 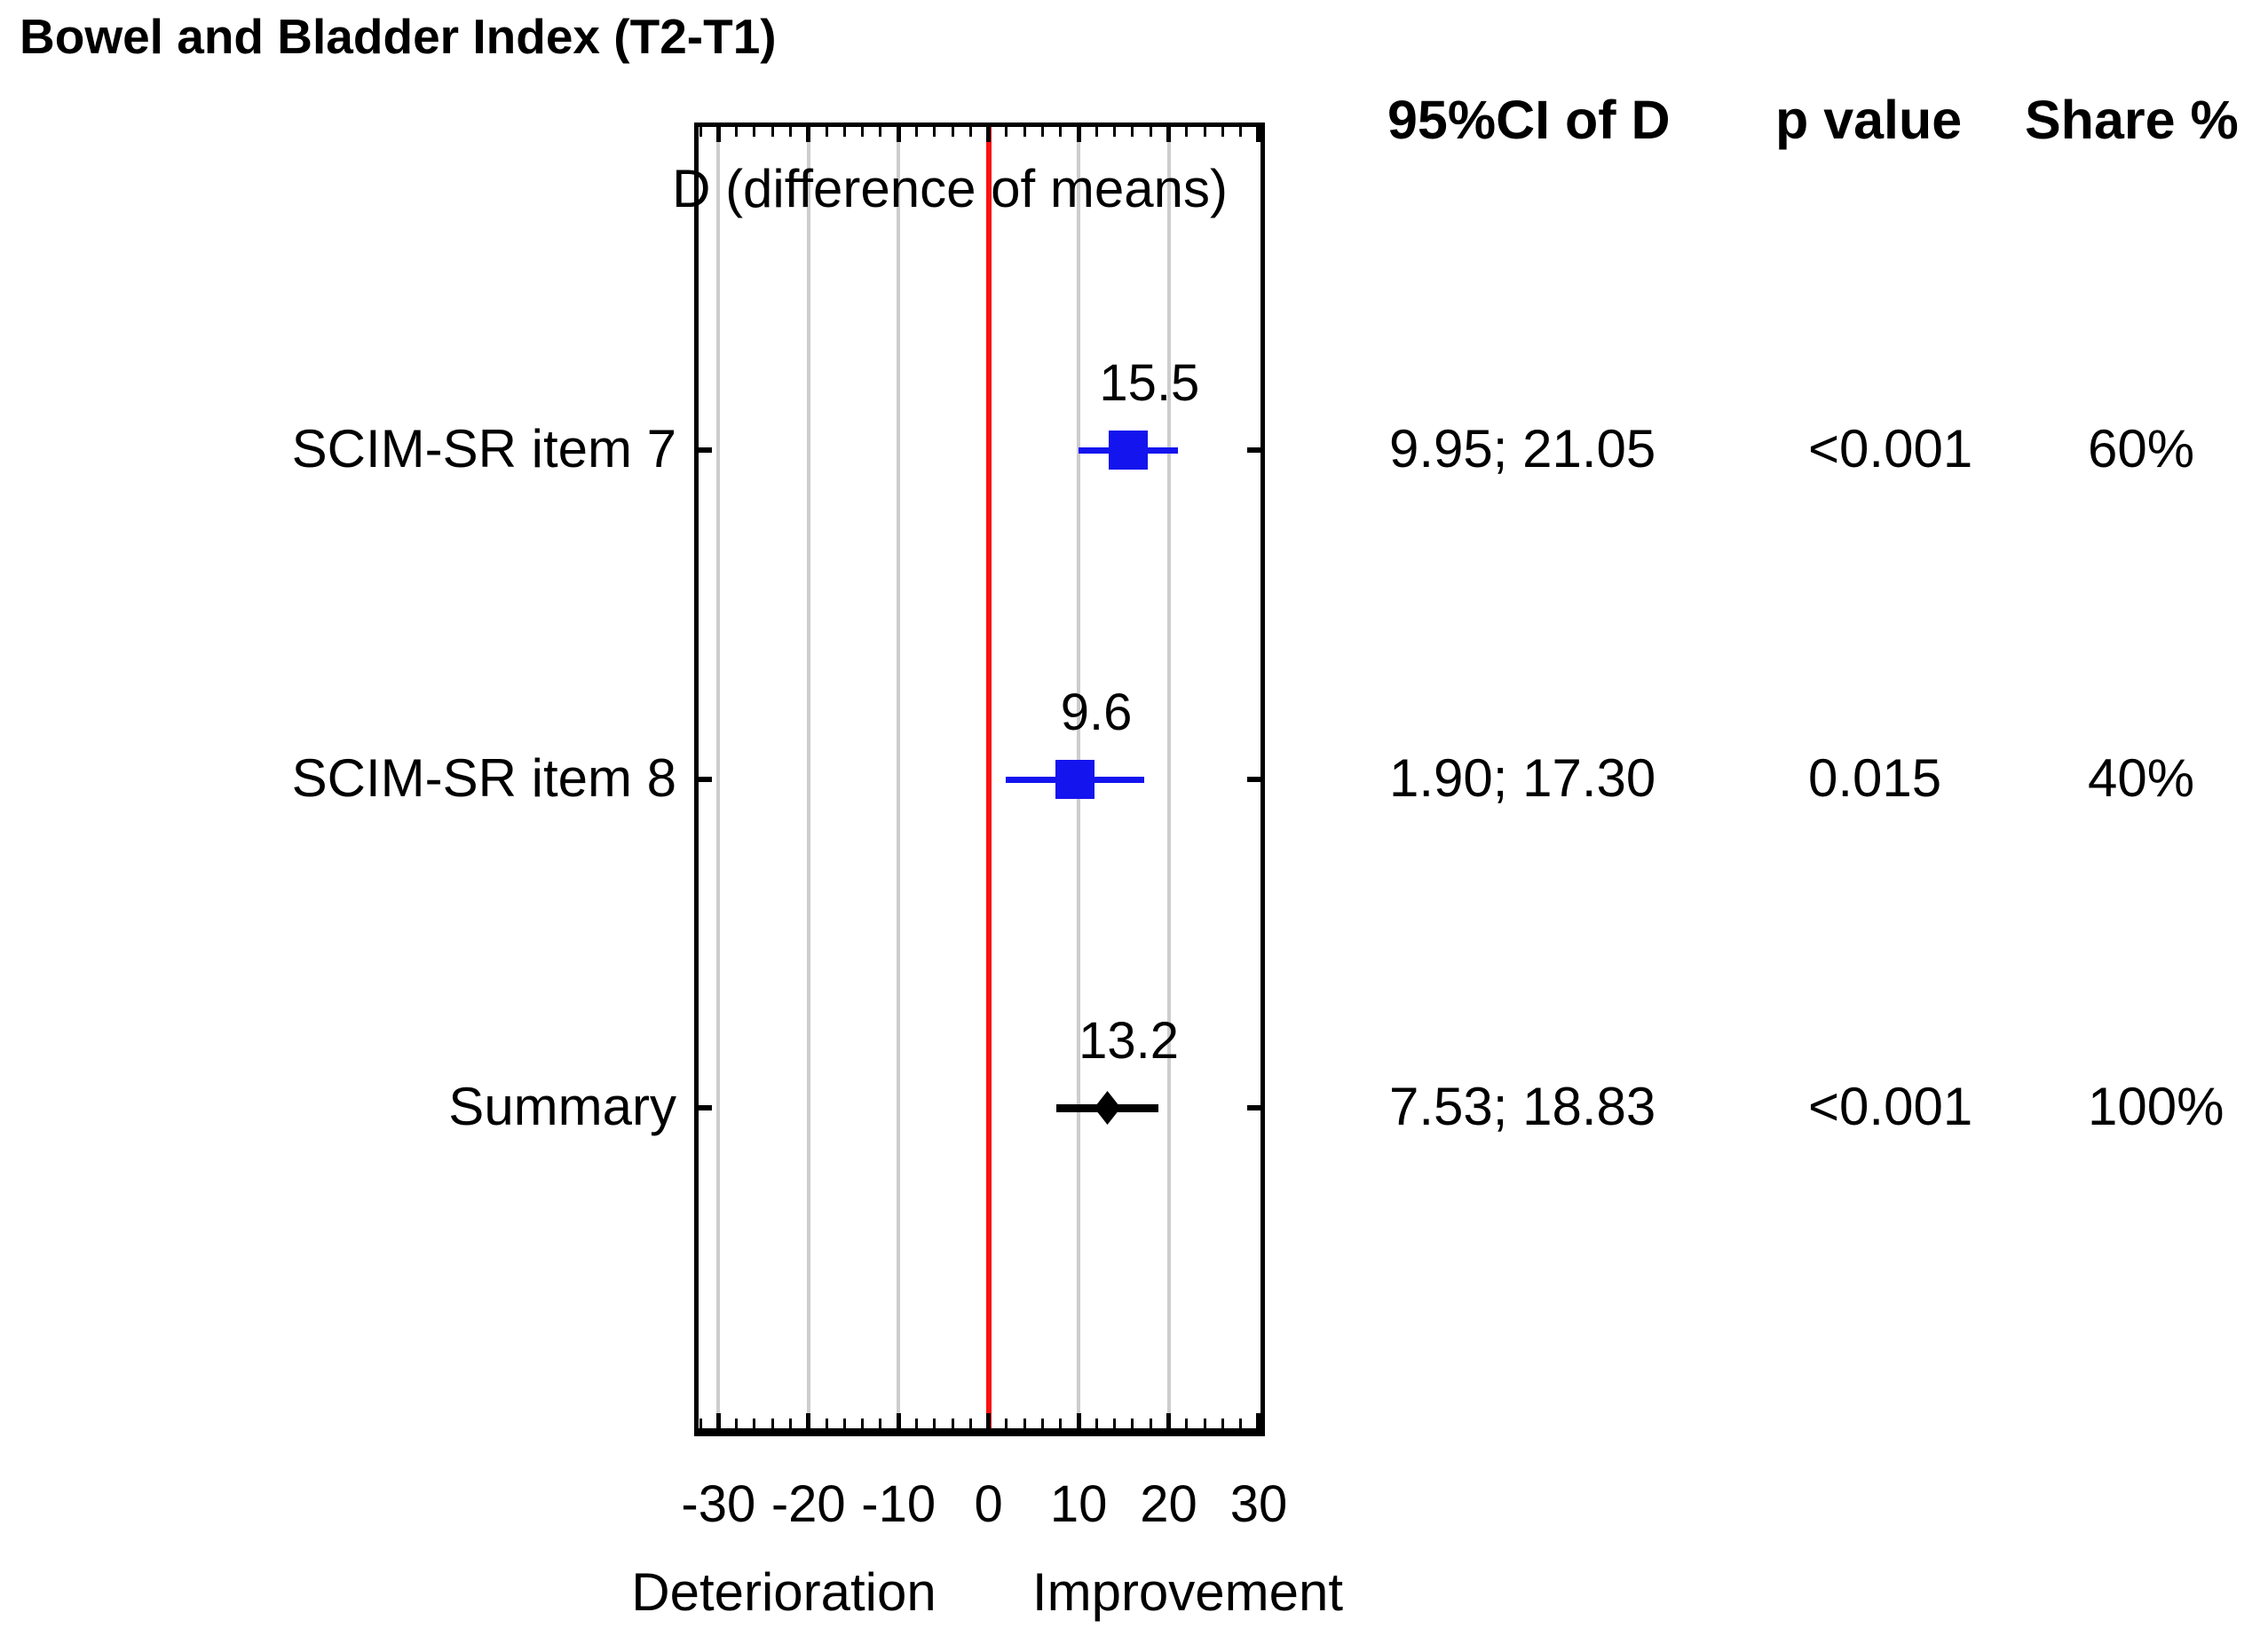 What do you see at coordinates (1875, 778) in the screenshot?
I see `p-value-cell: 0.015` at bounding box center [1875, 778].